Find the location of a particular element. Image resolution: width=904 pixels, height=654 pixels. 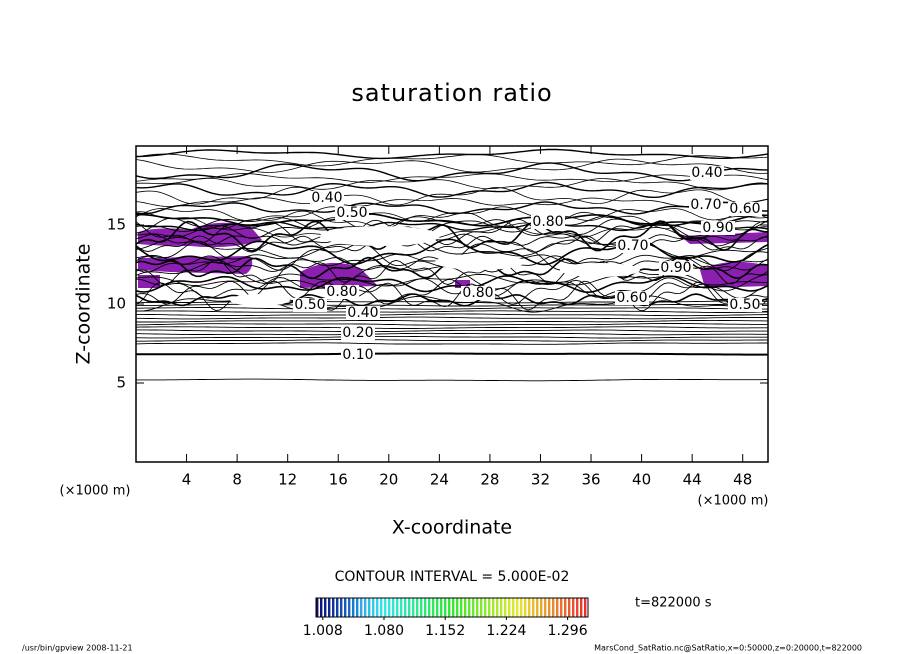

x-tick-label: 36 is located at coordinates (590, 480).